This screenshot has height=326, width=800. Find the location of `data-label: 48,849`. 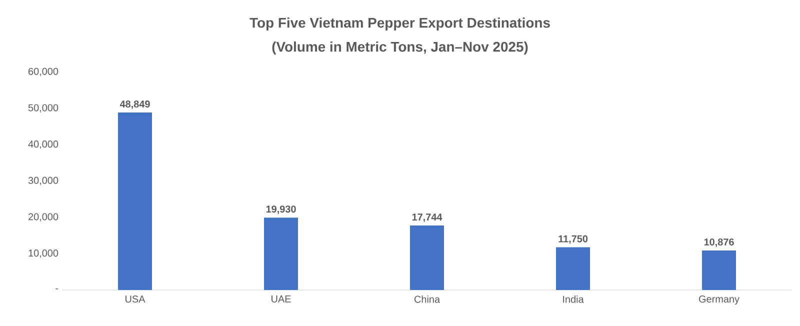

data-label: 48,849 is located at coordinates (135, 105).